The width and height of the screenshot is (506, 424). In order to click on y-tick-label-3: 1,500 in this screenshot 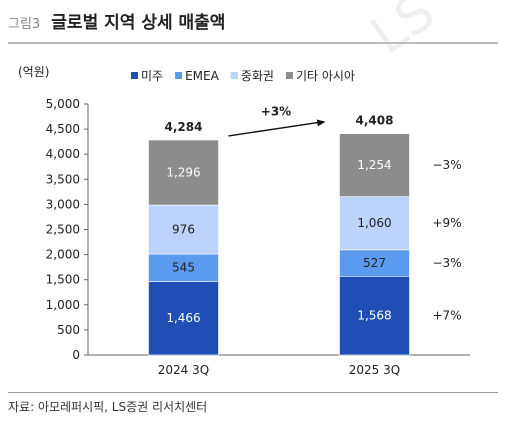, I will do `click(63, 280)`.